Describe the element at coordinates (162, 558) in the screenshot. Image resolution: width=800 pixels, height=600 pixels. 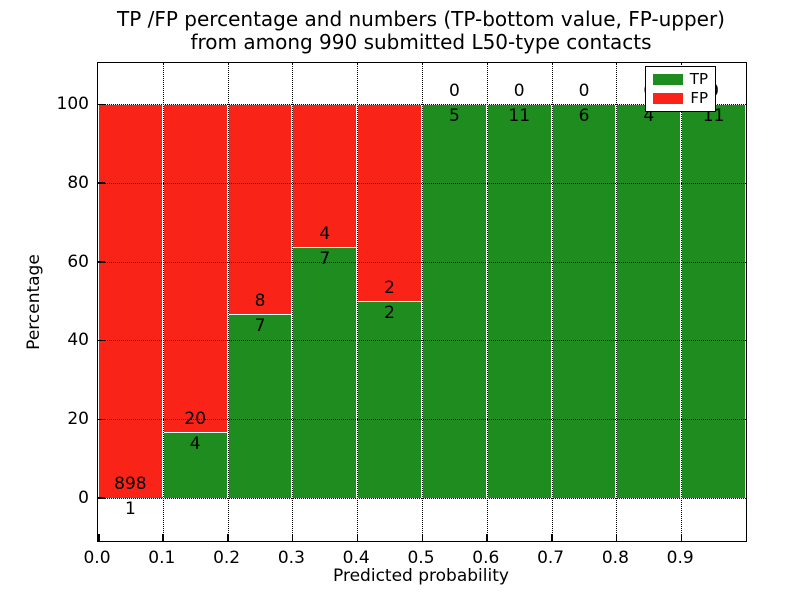
I see `x-tick-label: 0.1` at that location.